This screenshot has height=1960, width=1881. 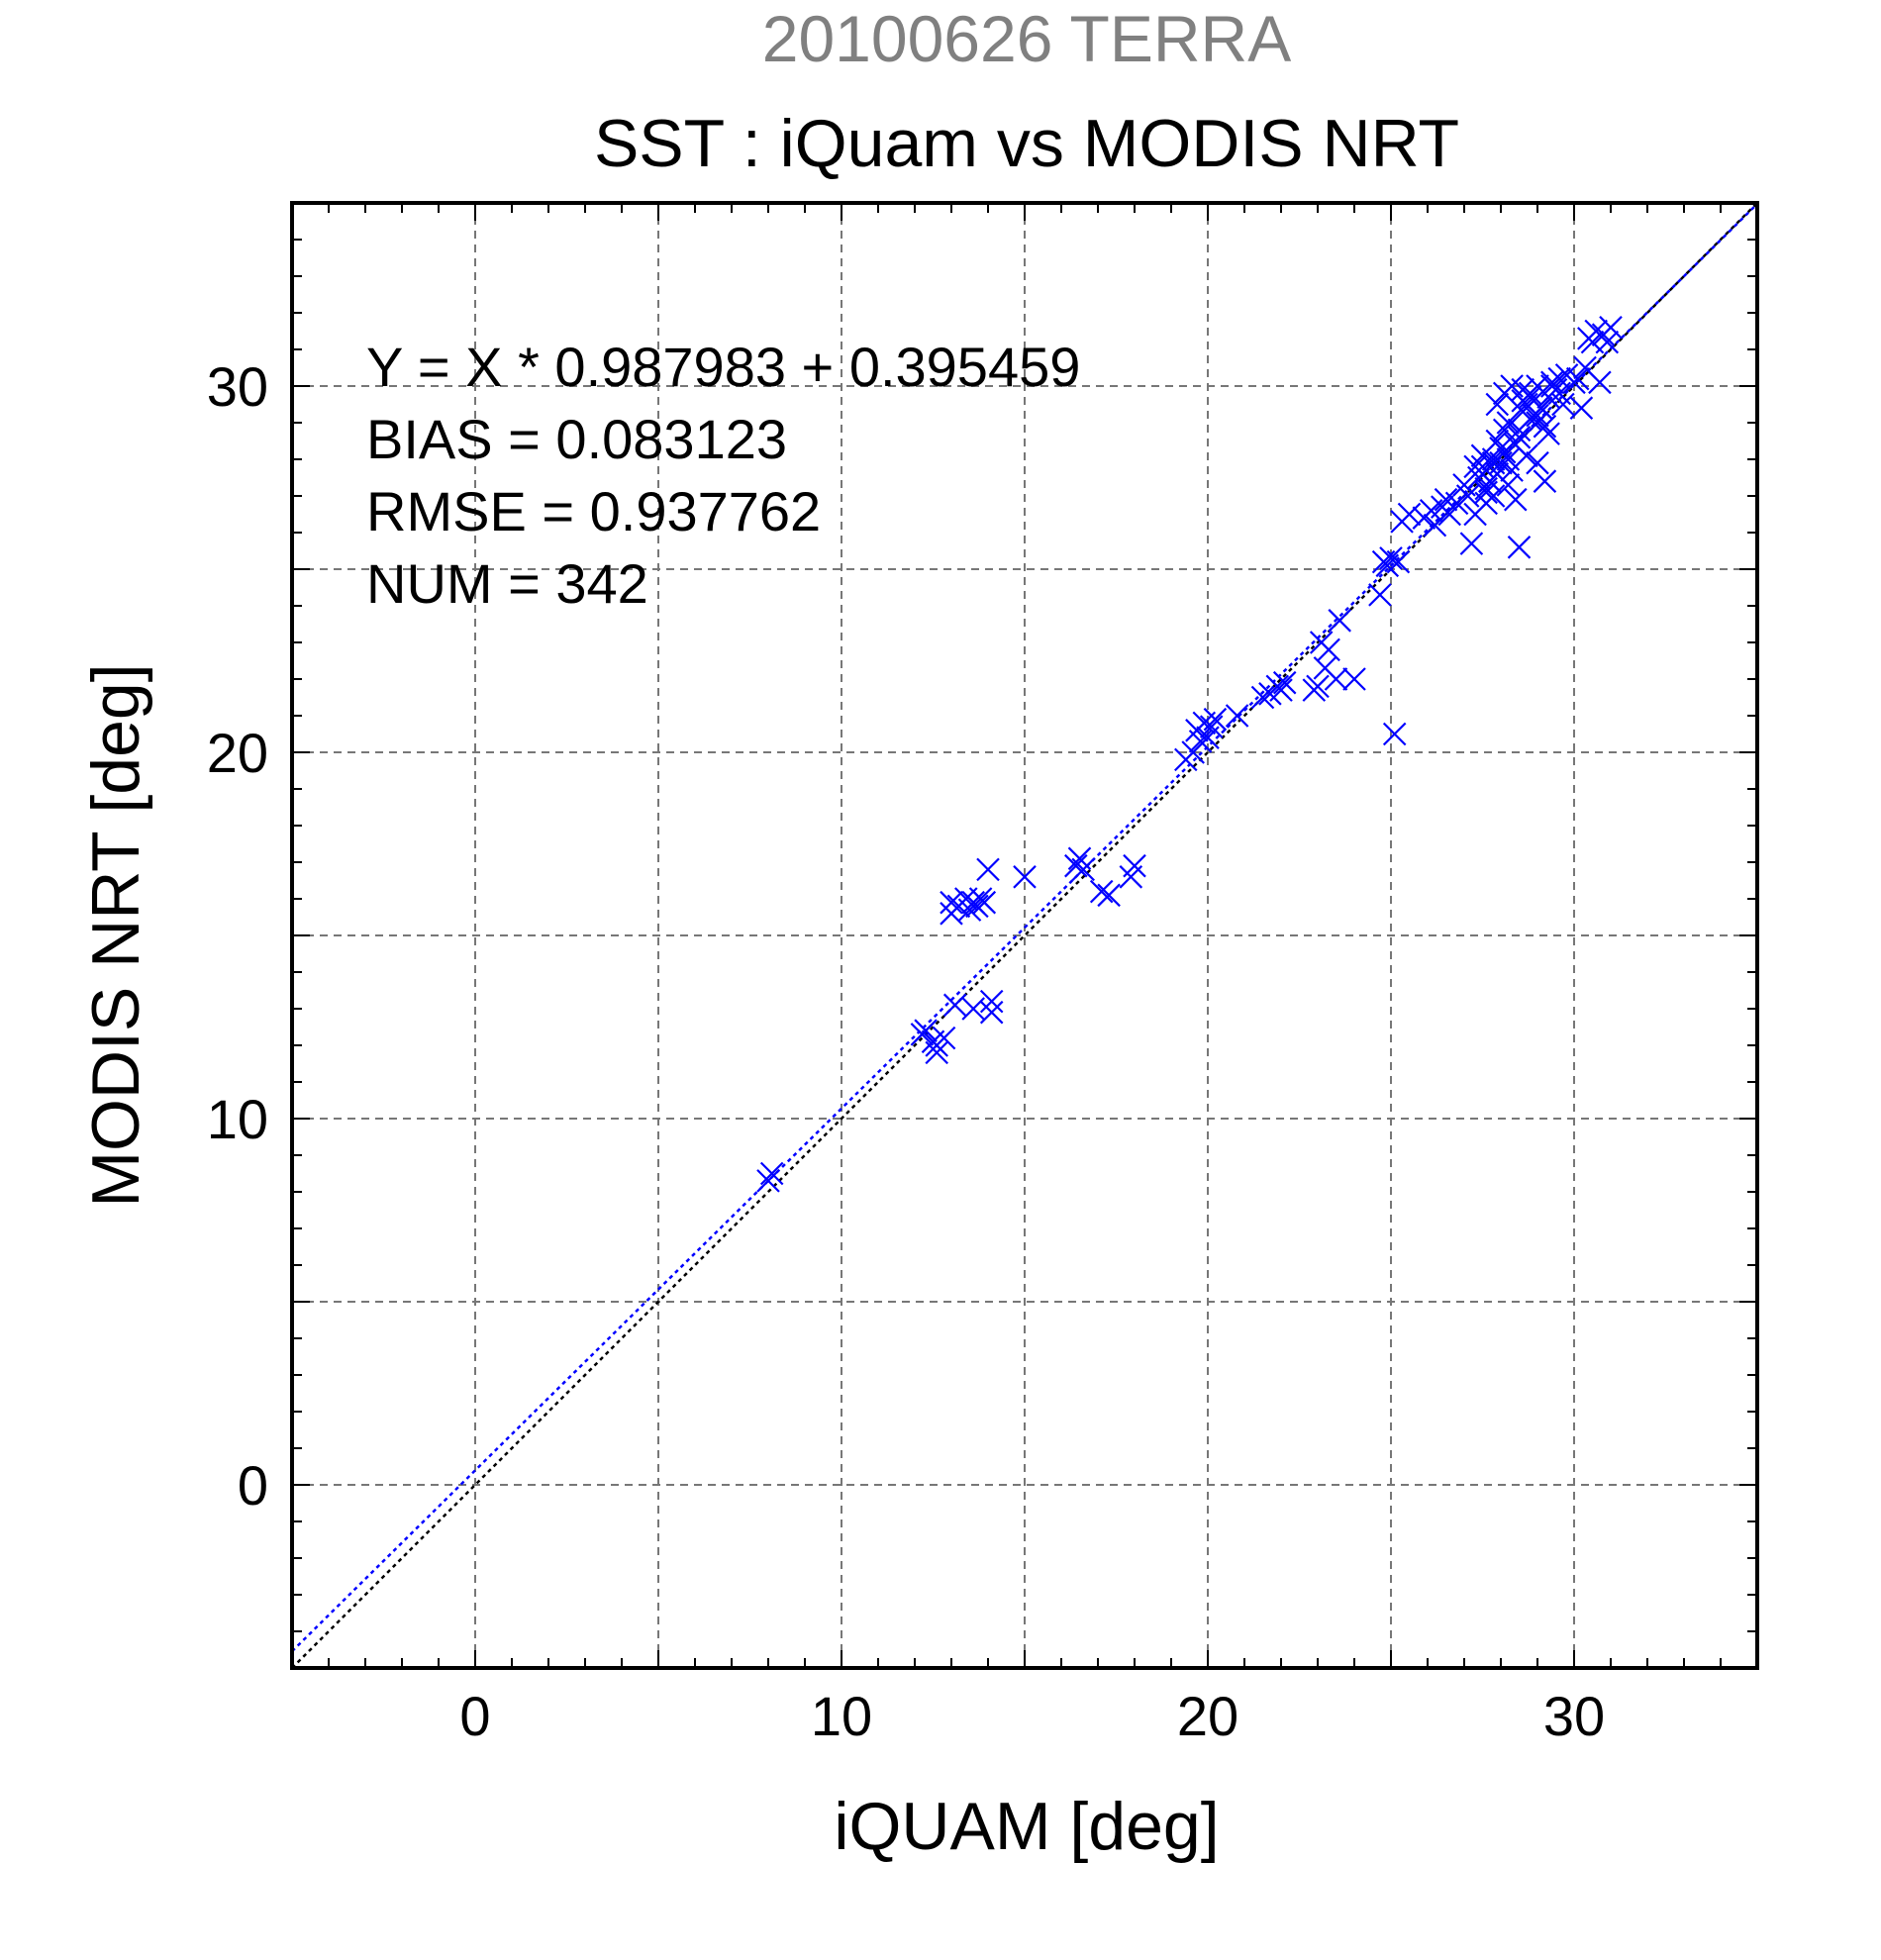 What do you see at coordinates (1026, 38) in the screenshot?
I see `chart-supertitle: 20100626 TERRA` at bounding box center [1026, 38].